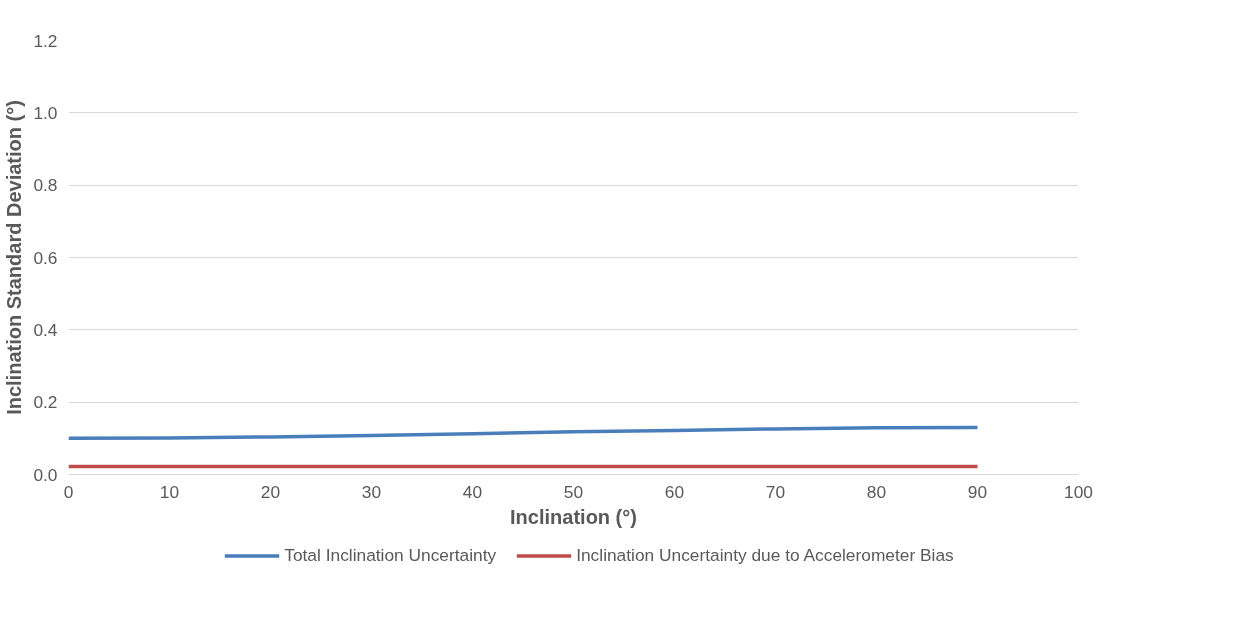 The image size is (1260, 639). I want to click on x-tick-label: 60, so click(674, 491).